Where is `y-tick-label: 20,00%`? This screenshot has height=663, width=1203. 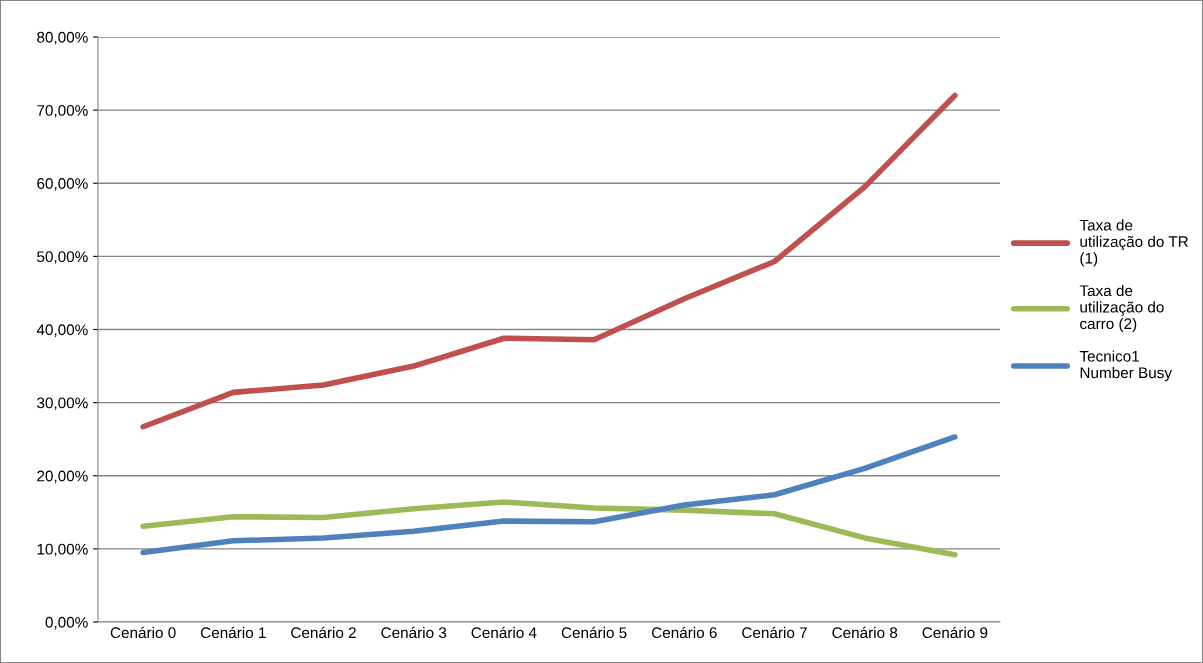
y-tick-label: 20,00% is located at coordinates (62, 477).